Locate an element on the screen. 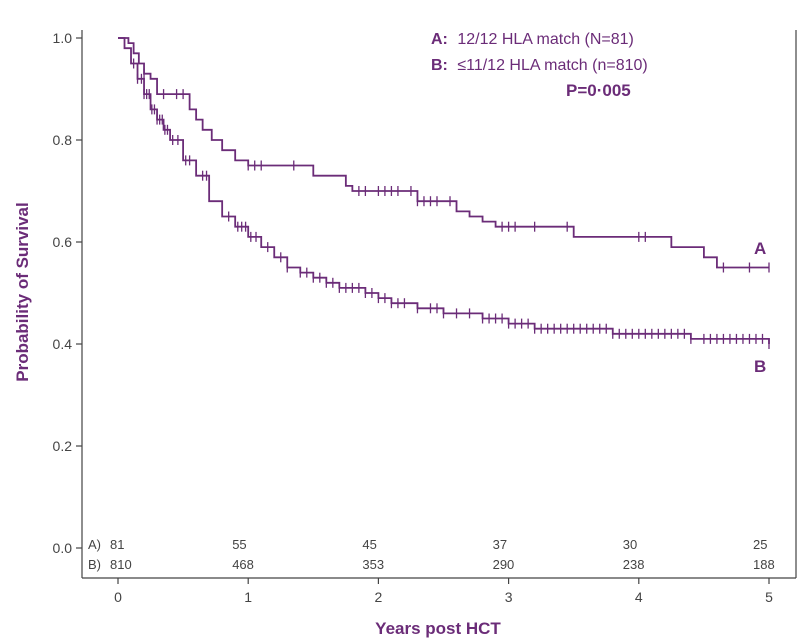  legend-entry-b: B: ≤11/12 HLA match (n=810) is located at coordinates (539, 65).